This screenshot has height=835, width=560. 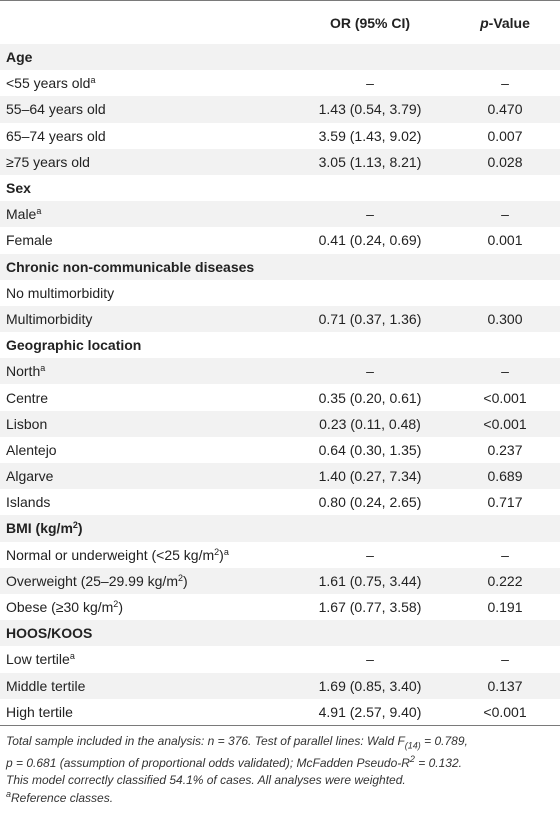 What do you see at coordinates (56, 135) in the screenshot?
I see `row-label-text: 65–74 years old` at bounding box center [56, 135].